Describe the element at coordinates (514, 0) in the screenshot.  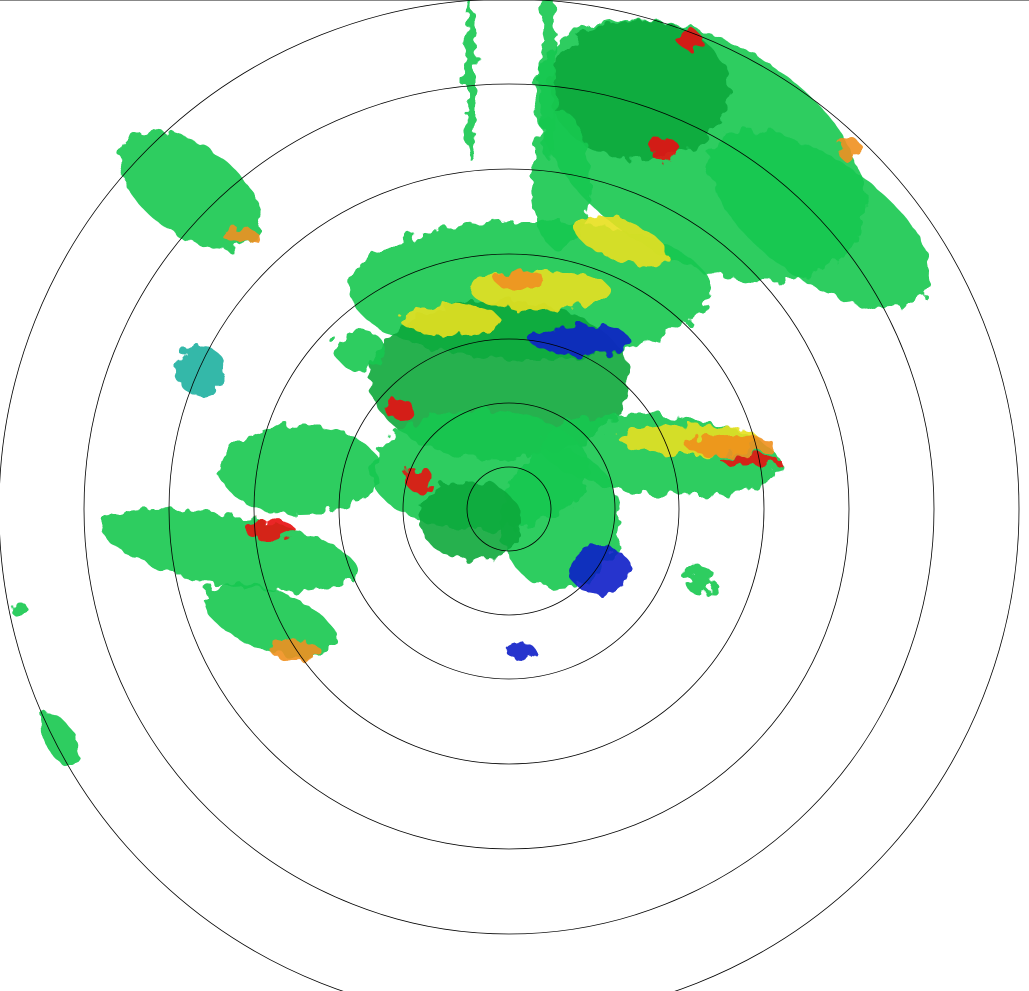
I see `top-border` at that location.